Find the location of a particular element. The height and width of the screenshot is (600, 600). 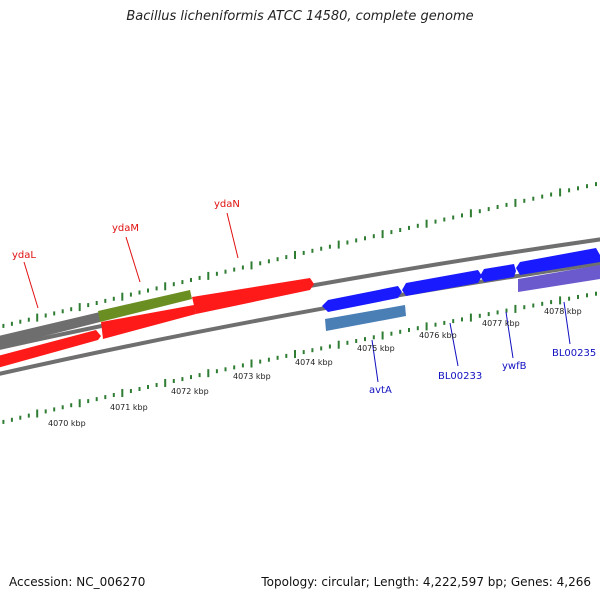

scale-label-4077: 4077 kbp is located at coordinates (501, 323).